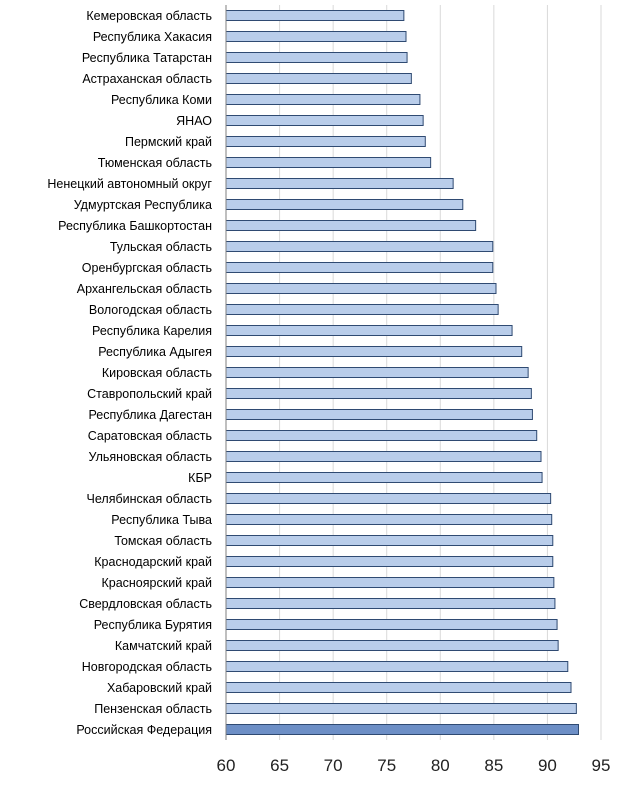 The width and height of the screenshot is (620, 786). What do you see at coordinates (153, 562) in the screenshot?
I see `category-label: Краснодарский край` at bounding box center [153, 562].